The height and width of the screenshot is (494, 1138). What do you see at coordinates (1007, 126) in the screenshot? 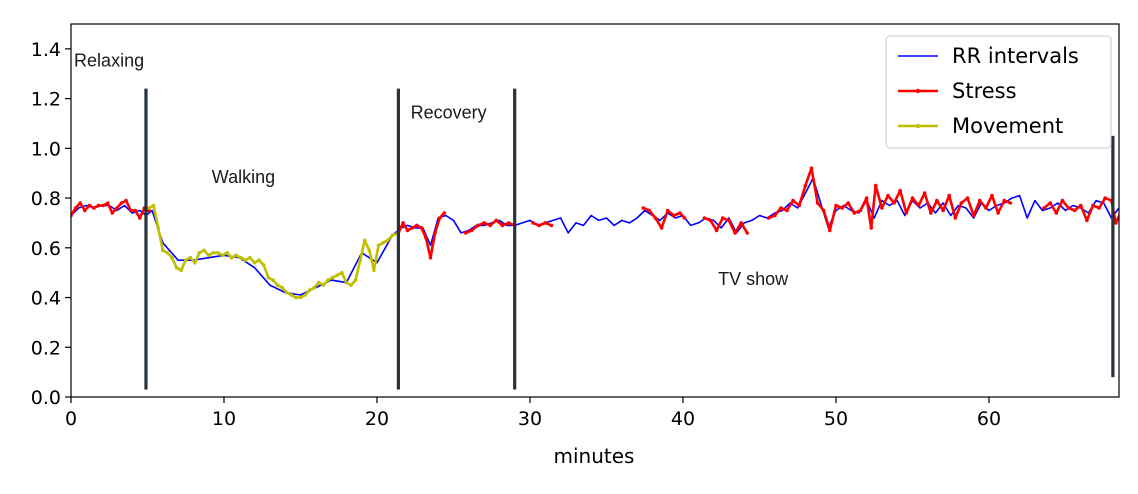
I see `legend-label-movement: Movement` at bounding box center [1007, 126].